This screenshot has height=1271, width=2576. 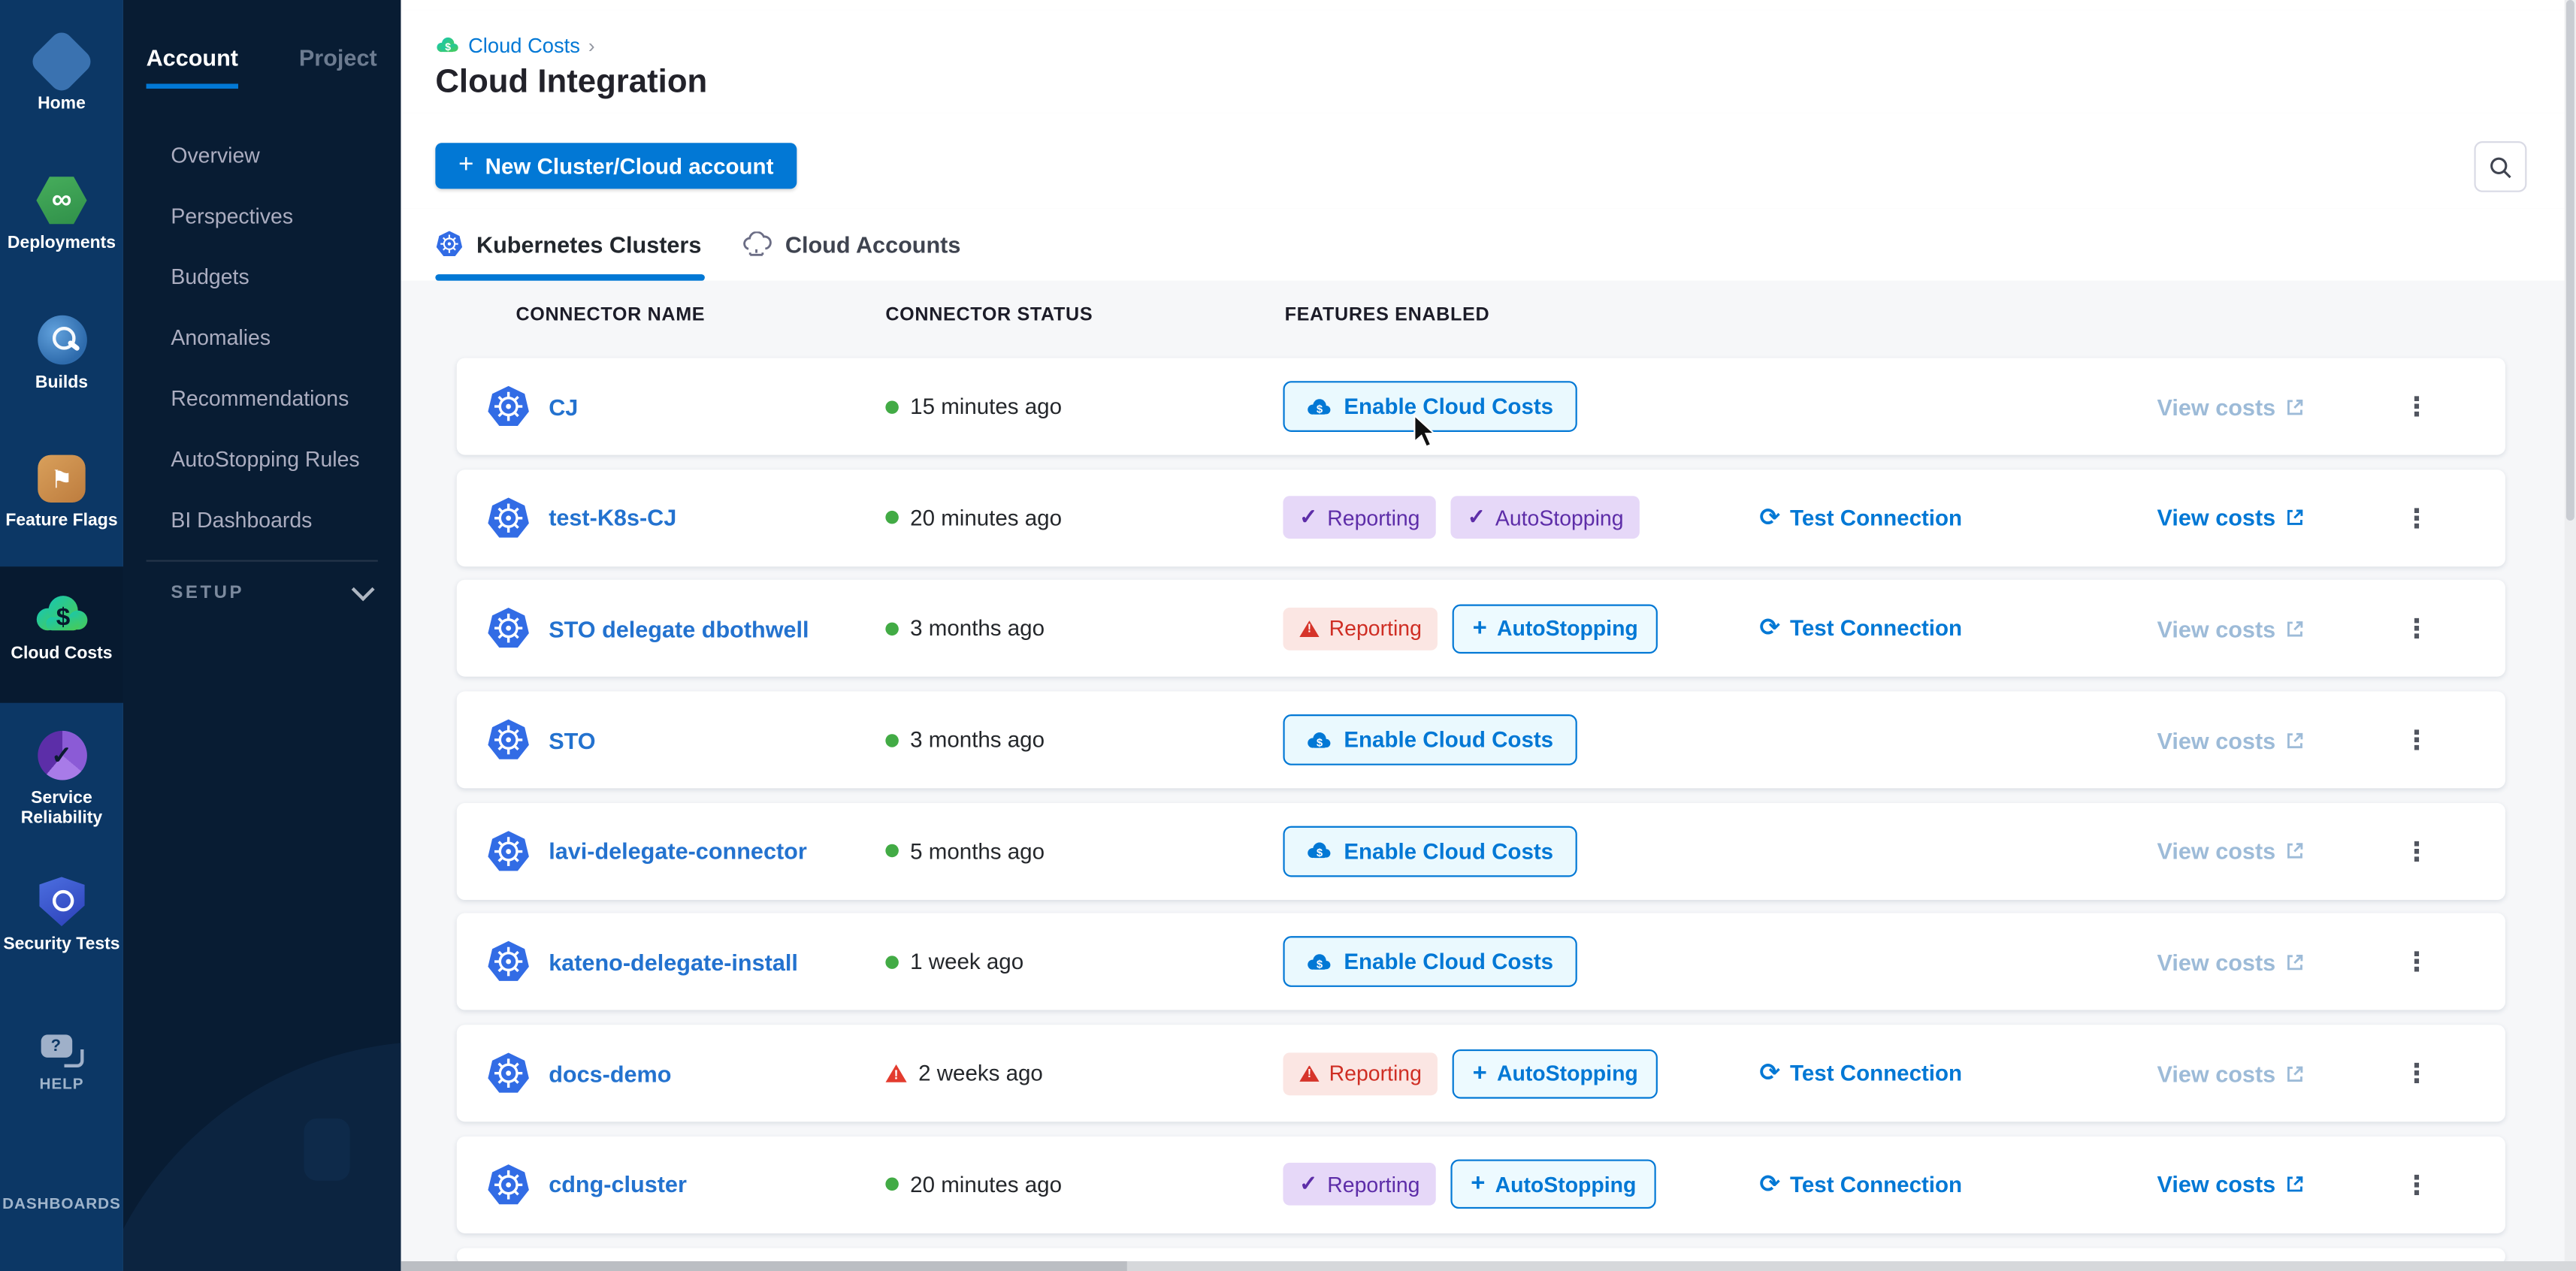 I want to click on horizontal-scrollbar, so click(x=1488, y=1266).